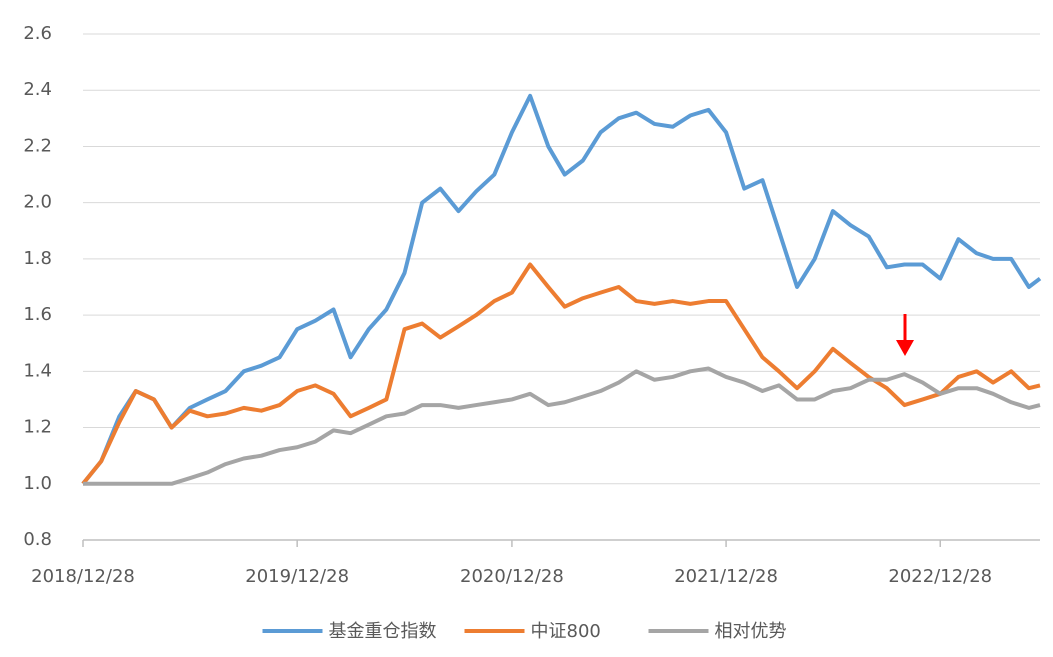 The width and height of the screenshot is (1053, 657). What do you see at coordinates (751, 631) in the screenshot?
I see `legend-label: 相对优势` at bounding box center [751, 631].